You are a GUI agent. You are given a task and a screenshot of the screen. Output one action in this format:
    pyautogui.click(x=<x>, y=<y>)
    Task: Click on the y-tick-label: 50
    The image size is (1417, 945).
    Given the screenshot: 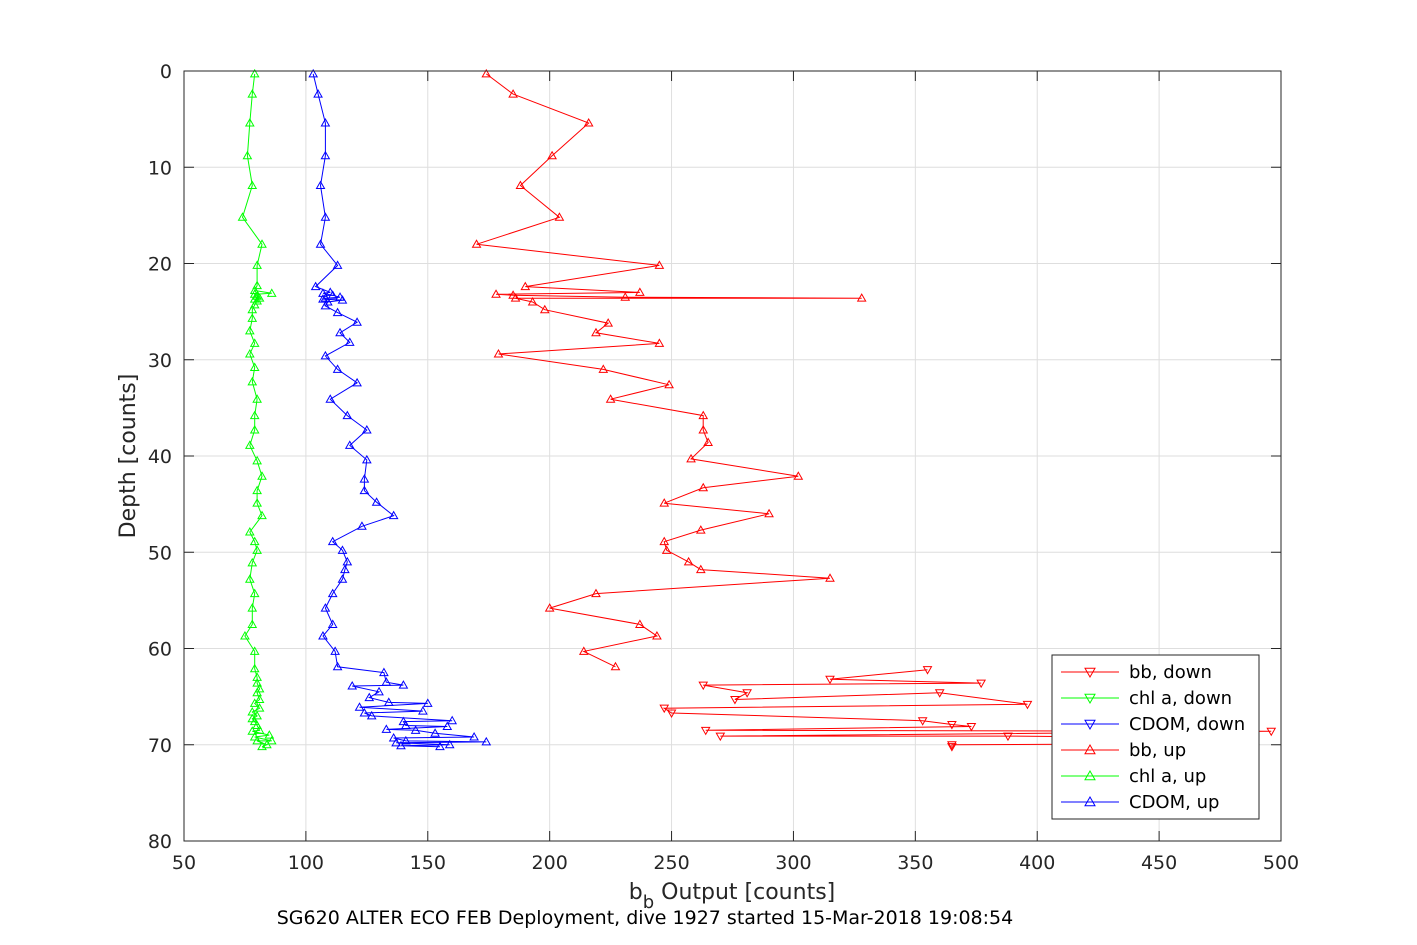 What is the action you would take?
    pyautogui.click(x=160, y=553)
    